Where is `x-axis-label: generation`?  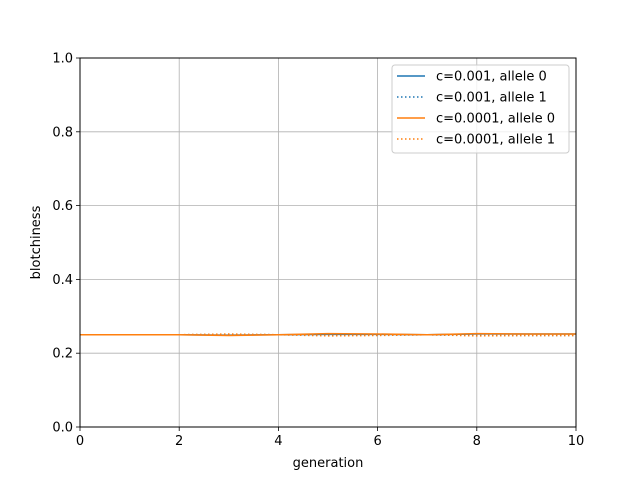
x-axis-label: generation is located at coordinates (328, 463).